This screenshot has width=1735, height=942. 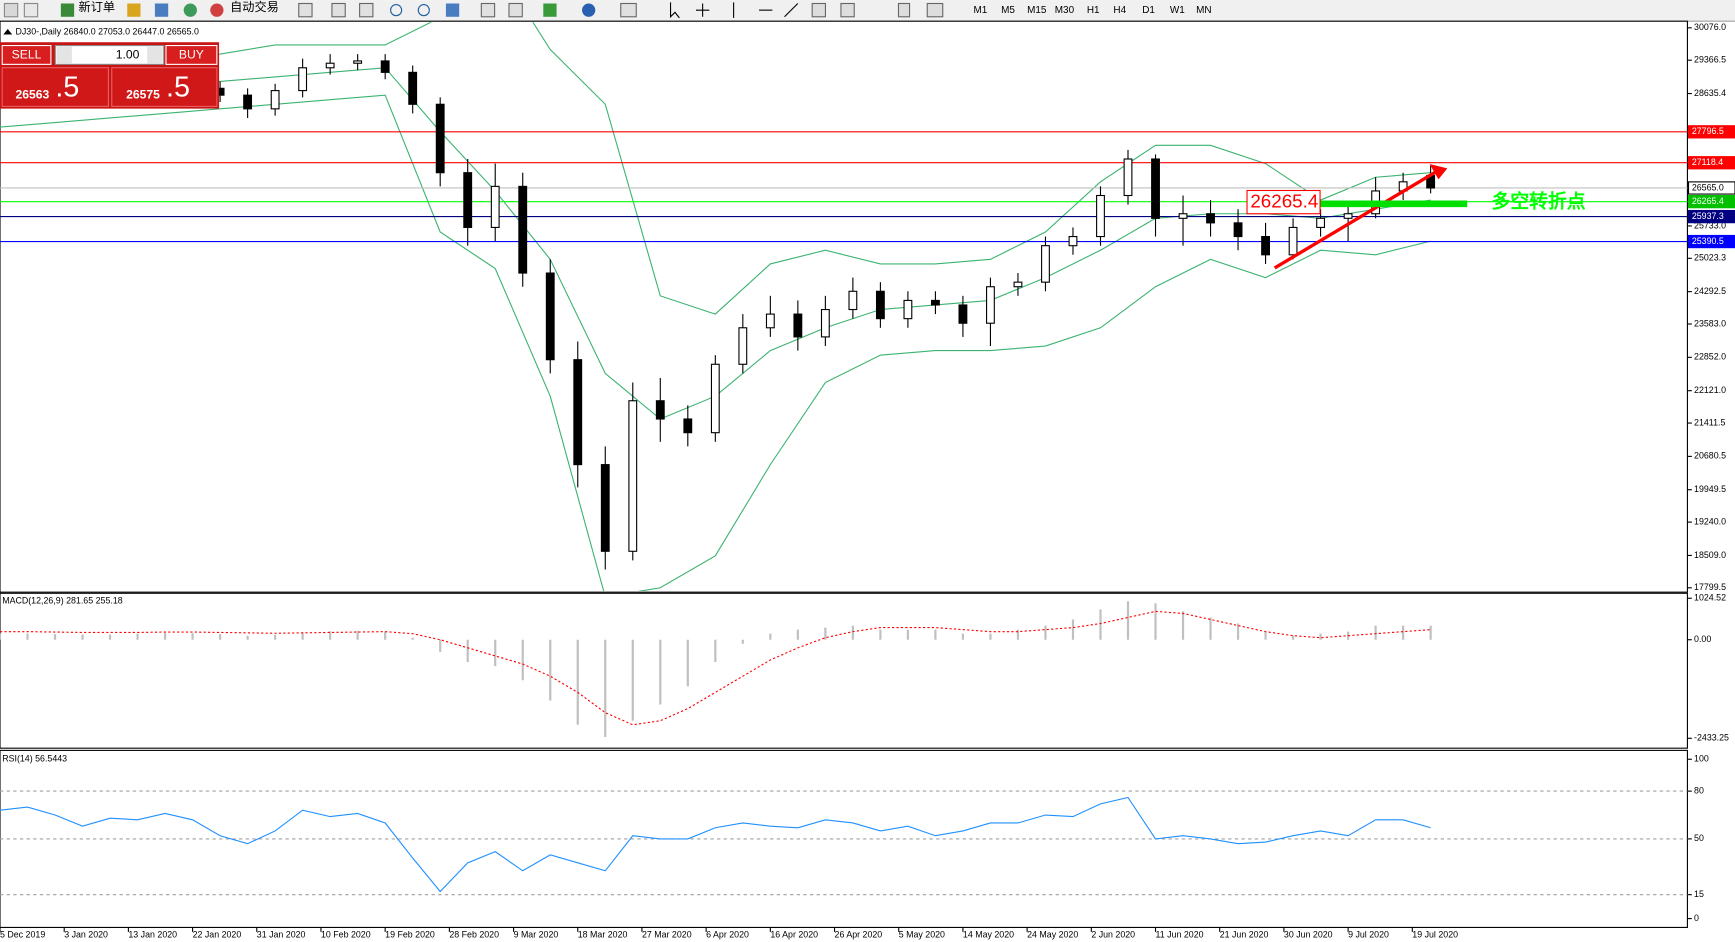 I want to click on sell-button, so click(x=26, y=54).